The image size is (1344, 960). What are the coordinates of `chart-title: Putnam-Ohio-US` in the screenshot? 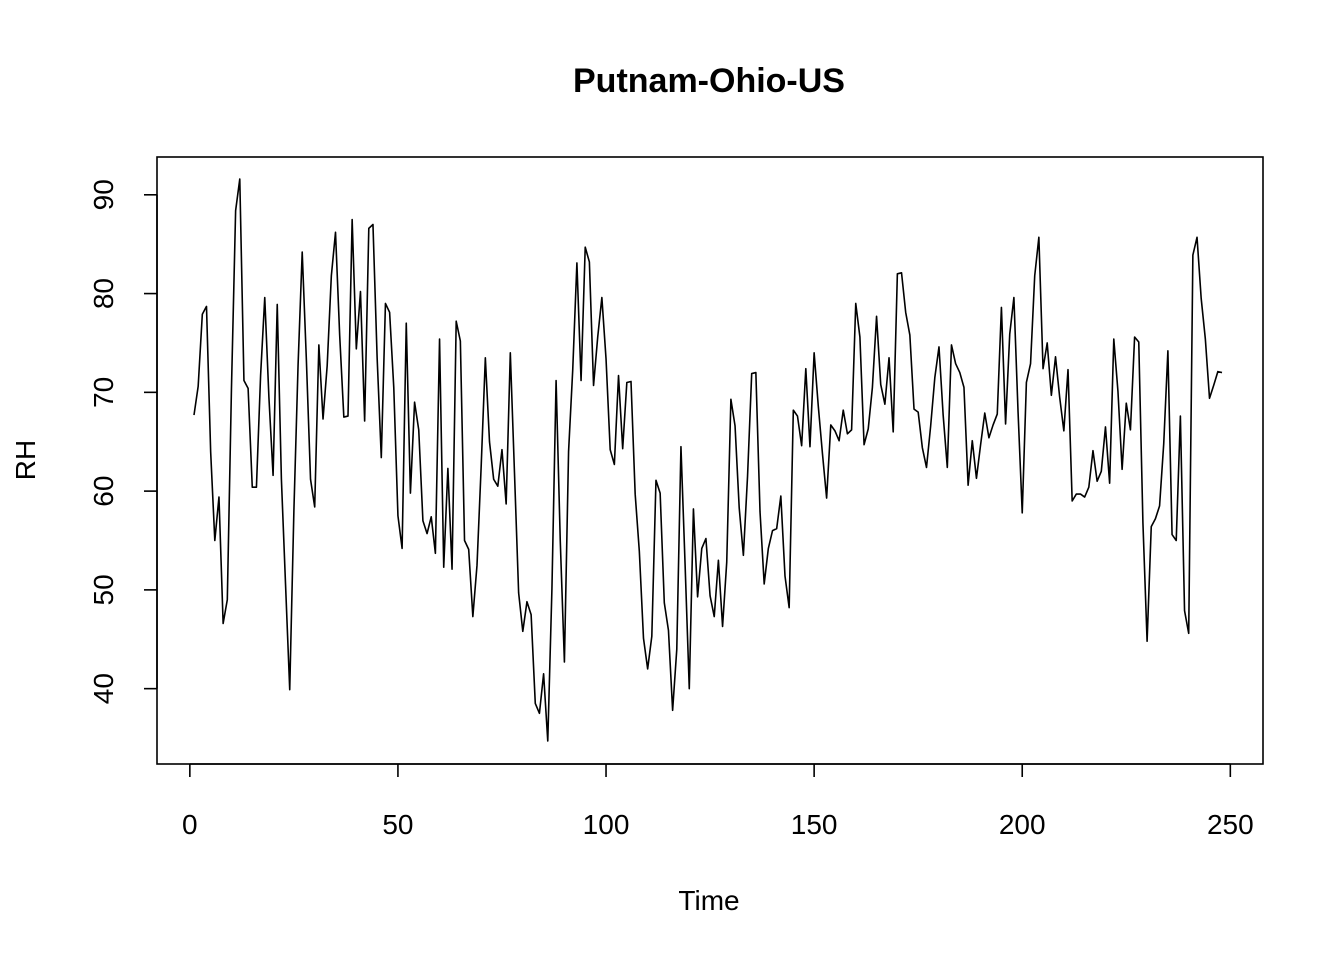 It's located at (709, 81).